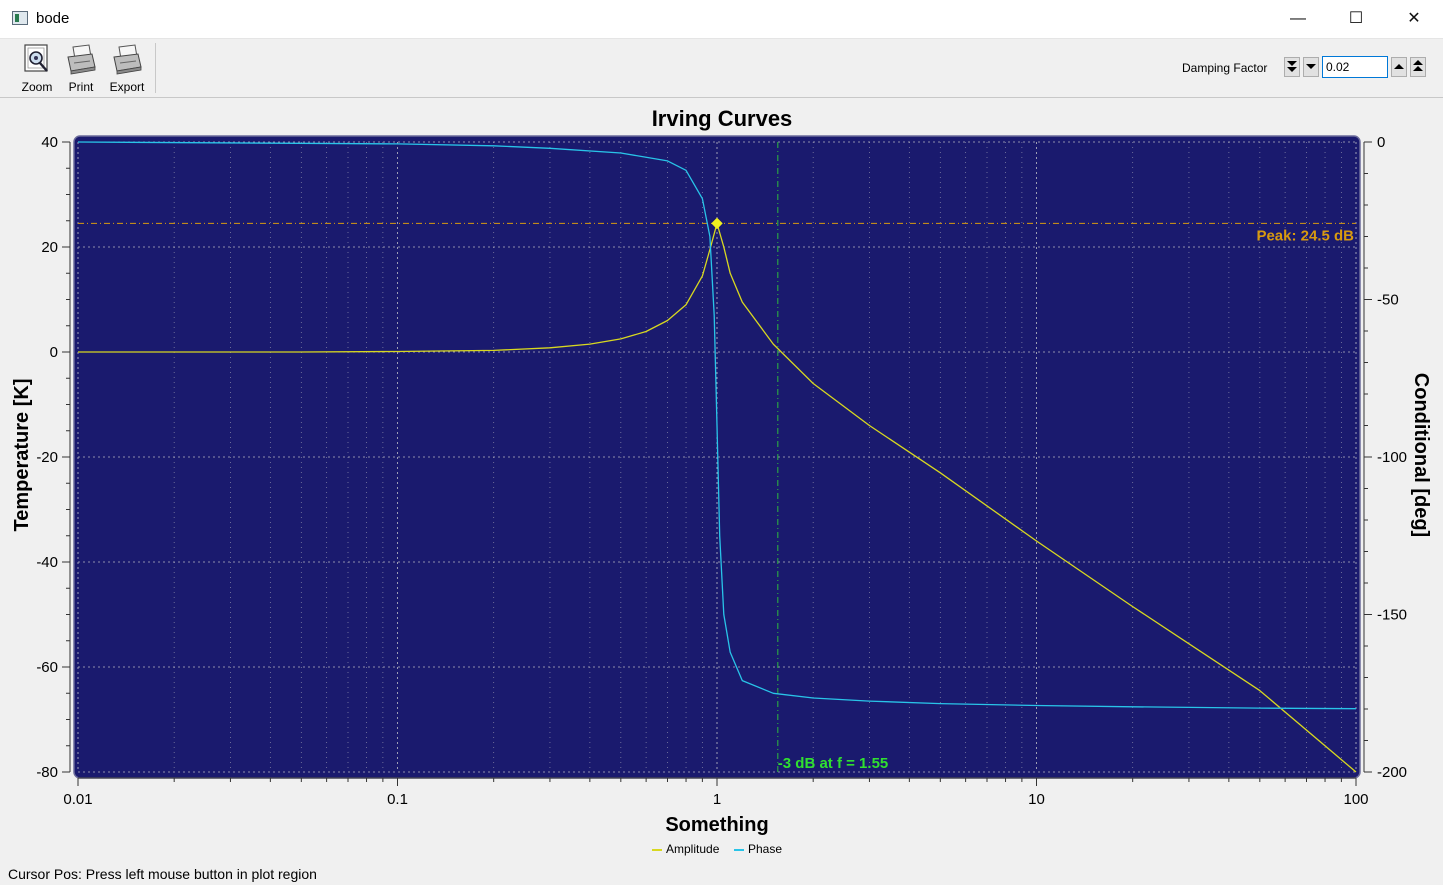  What do you see at coordinates (155, 68) in the screenshot?
I see `toolbar-separator` at bounding box center [155, 68].